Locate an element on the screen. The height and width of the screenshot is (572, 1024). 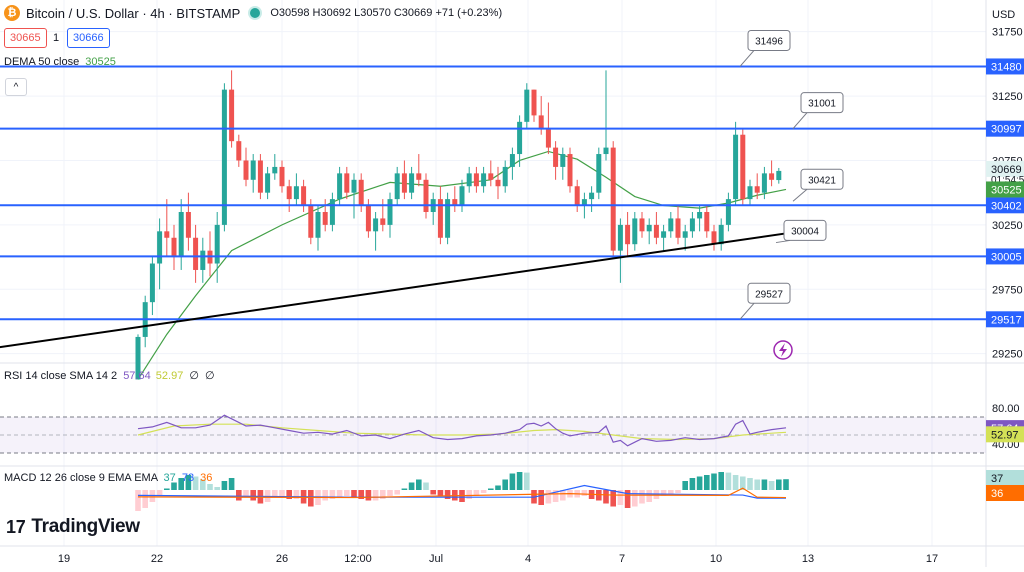
time-tick-label: 26 is located at coordinates (282, 559).